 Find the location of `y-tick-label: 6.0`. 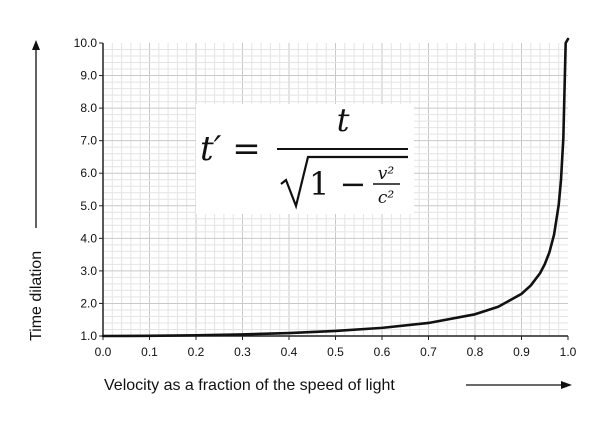

y-tick-label: 6.0 is located at coordinates (88, 173).